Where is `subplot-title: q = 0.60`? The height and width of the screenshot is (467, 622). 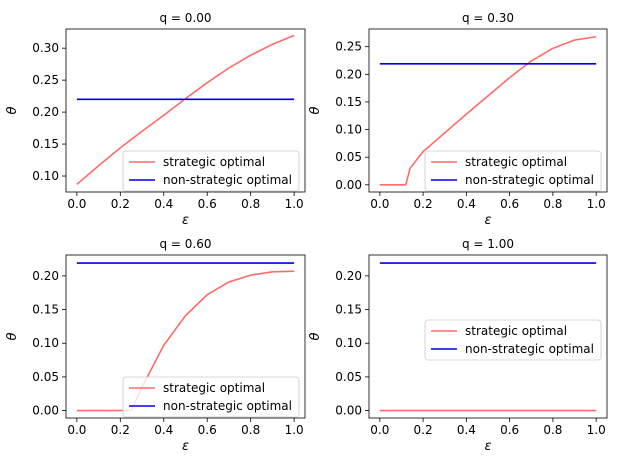 subplot-title: q = 0.60 is located at coordinates (185, 244).